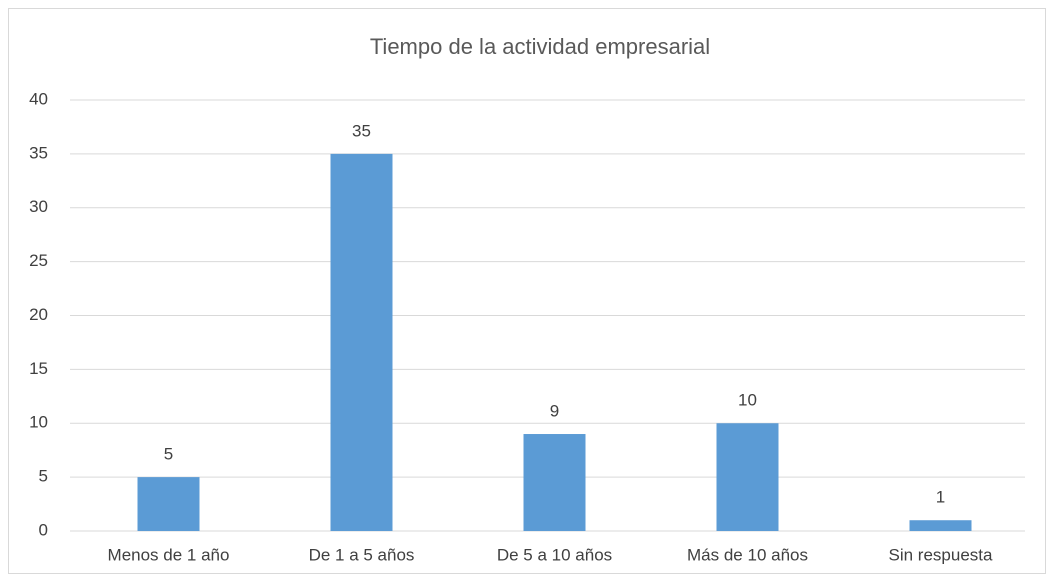 The height and width of the screenshot is (582, 1054). Describe the element at coordinates (168, 454) in the screenshot. I see `data-label: 5` at that location.